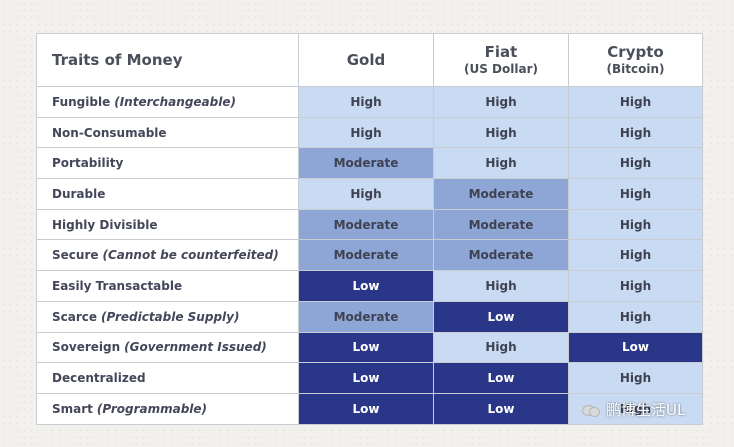  I want to click on header-crypto: Crypto (Bitcoin), so click(636, 60).